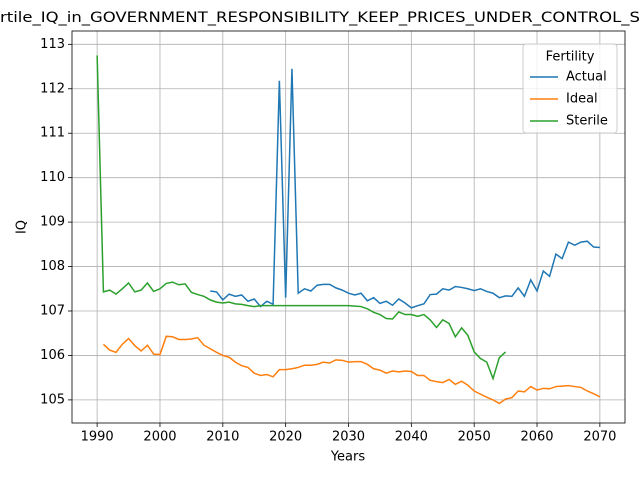 The image size is (640, 480). Describe the element at coordinates (52, 177) in the screenshot. I see `y-tick-label: 110` at that location.